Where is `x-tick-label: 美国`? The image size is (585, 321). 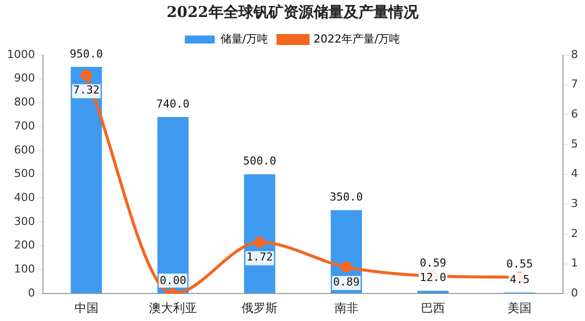 x-tick-label: 美国 is located at coordinates (520, 307).